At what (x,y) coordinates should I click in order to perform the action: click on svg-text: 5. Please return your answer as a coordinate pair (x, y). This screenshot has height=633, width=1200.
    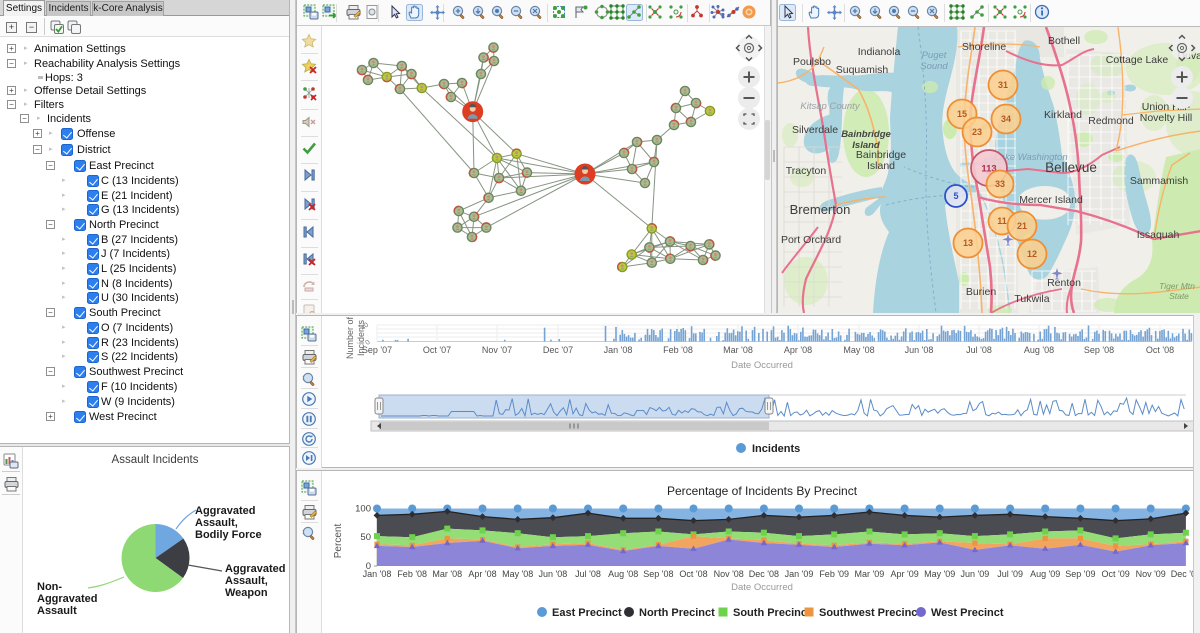
    Looking at the image, I should click on (955, 196).